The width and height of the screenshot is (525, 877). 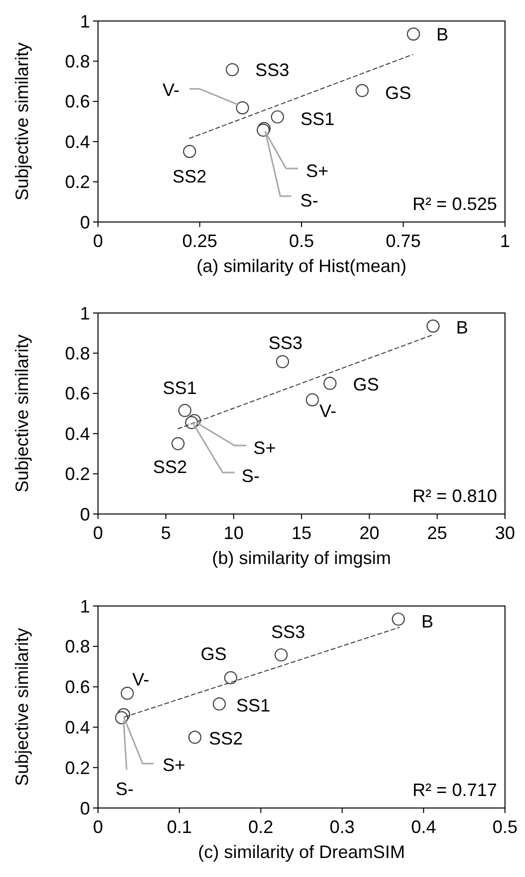 What do you see at coordinates (165, 533) in the screenshot?
I see `x-tick-label: 5` at bounding box center [165, 533].